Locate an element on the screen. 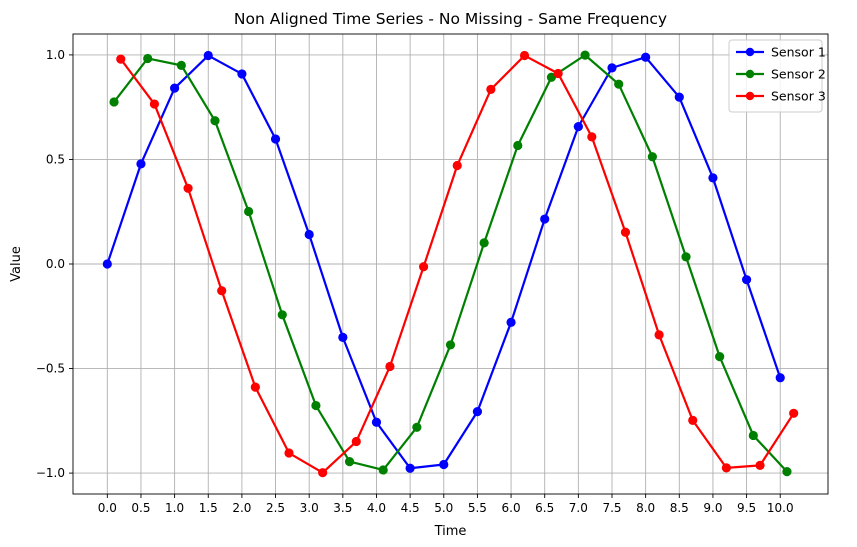 This screenshot has width=857, height=547. x-tick-label: 1.5 is located at coordinates (208, 508).